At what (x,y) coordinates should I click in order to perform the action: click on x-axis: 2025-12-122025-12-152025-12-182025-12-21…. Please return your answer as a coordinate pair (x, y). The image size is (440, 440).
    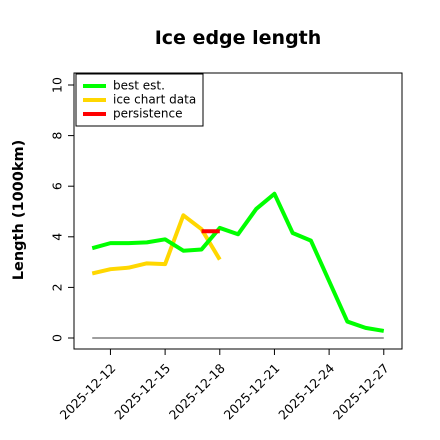
    Looking at the image, I should click on (224, 385).